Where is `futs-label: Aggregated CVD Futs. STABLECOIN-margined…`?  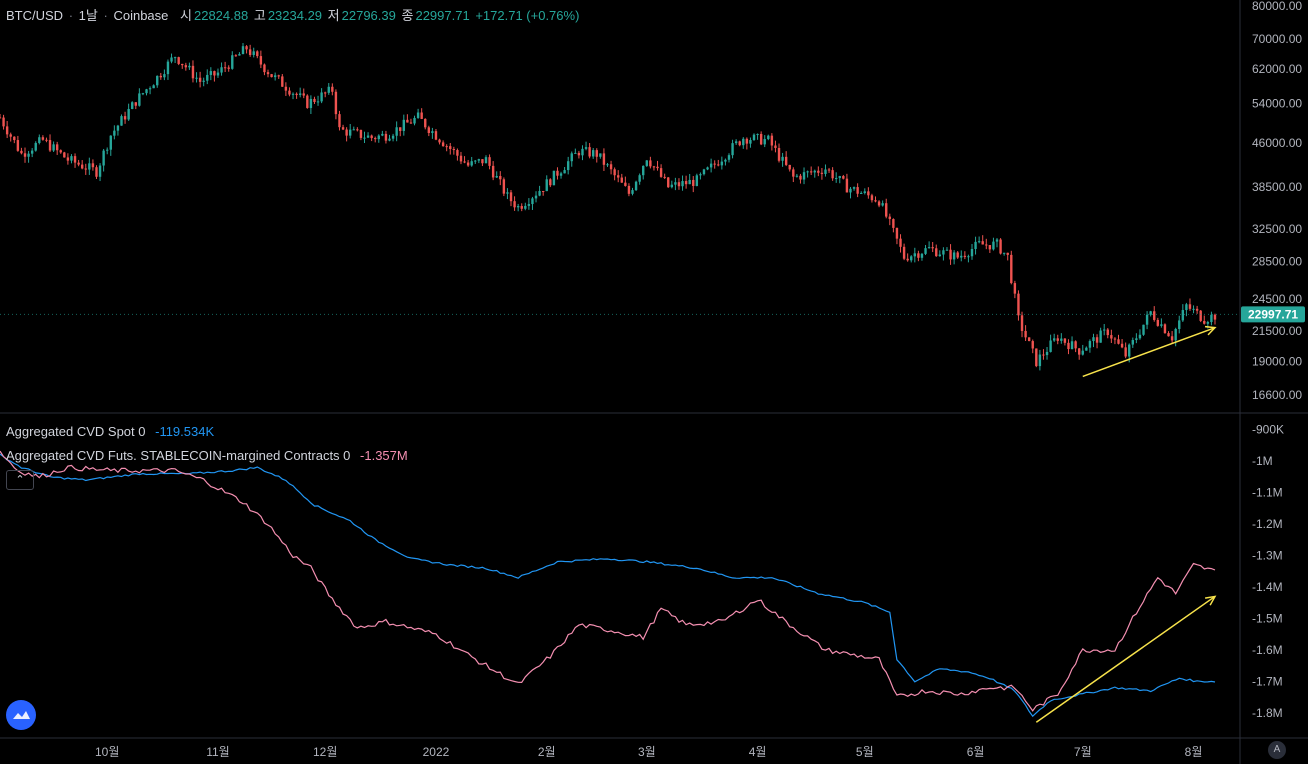 futs-label: Aggregated CVD Futs. STABLECOIN-margined… is located at coordinates (178, 455).